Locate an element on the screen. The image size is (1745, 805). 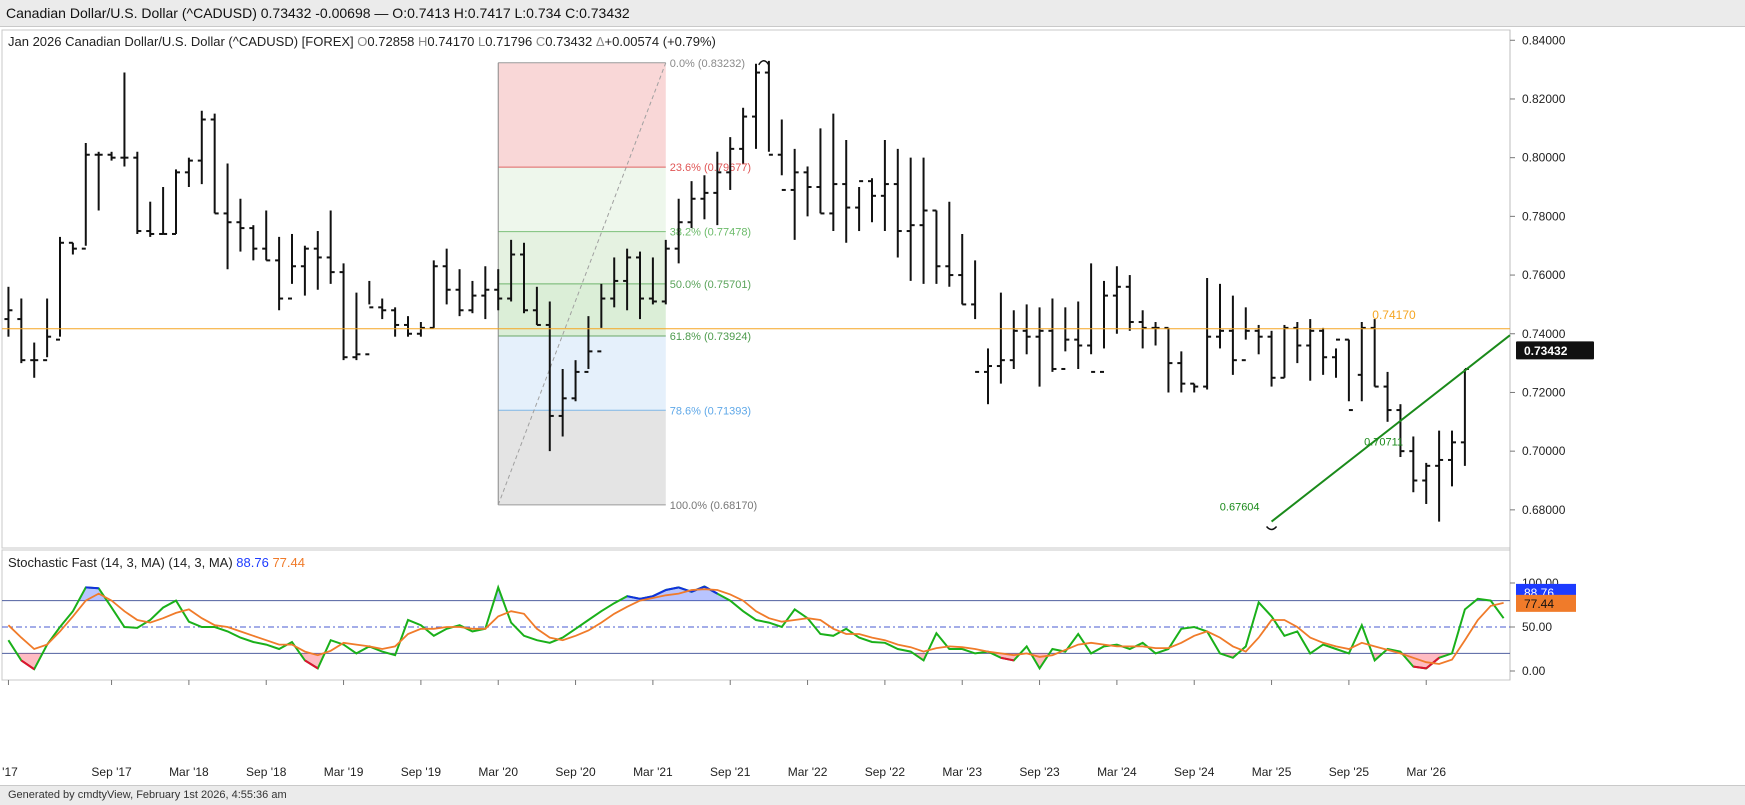
price-axis-label: 0.70000 is located at coordinates (1544, 451).